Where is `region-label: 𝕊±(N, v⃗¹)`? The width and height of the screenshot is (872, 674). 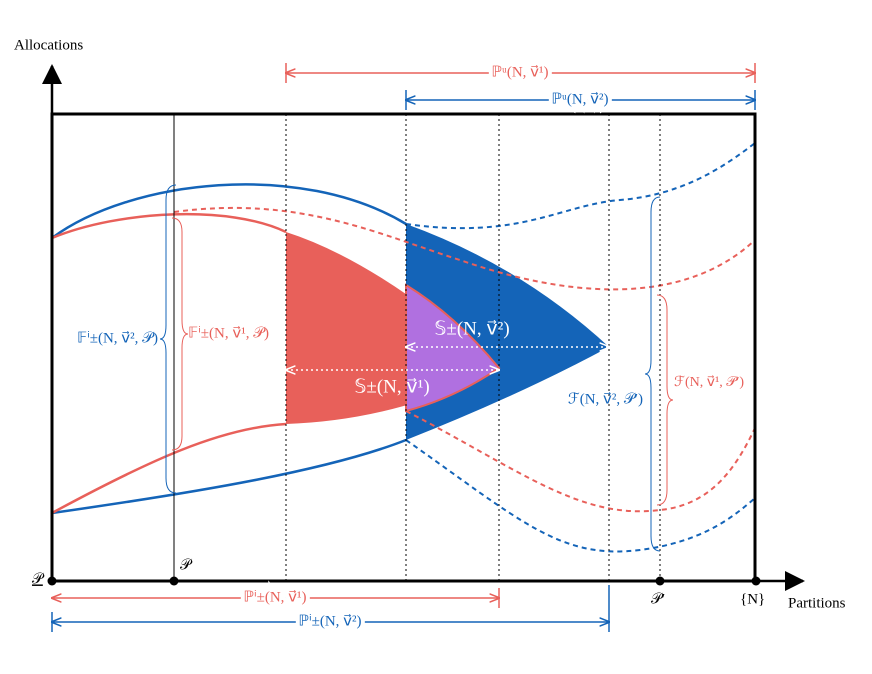 region-label: 𝕊±(N, v⃗¹) is located at coordinates (391, 386).